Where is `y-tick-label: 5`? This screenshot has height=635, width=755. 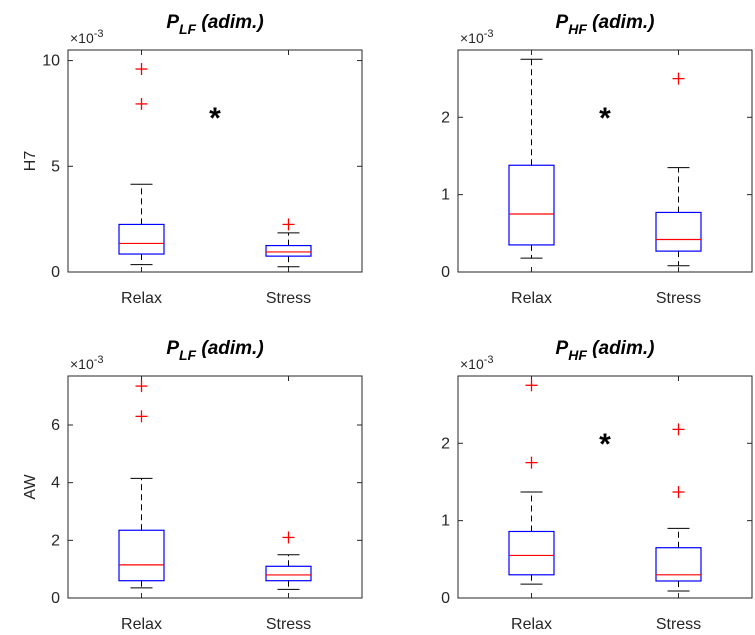 y-tick-label: 5 is located at coordinates (55, 166).